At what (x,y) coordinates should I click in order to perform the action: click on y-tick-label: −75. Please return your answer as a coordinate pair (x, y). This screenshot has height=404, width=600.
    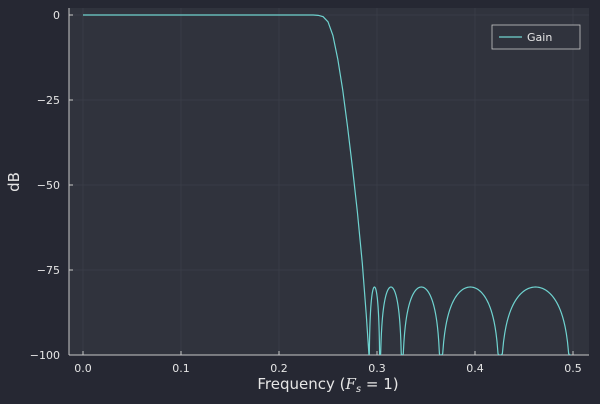
    Looking at the image, I should click on (48, 270).